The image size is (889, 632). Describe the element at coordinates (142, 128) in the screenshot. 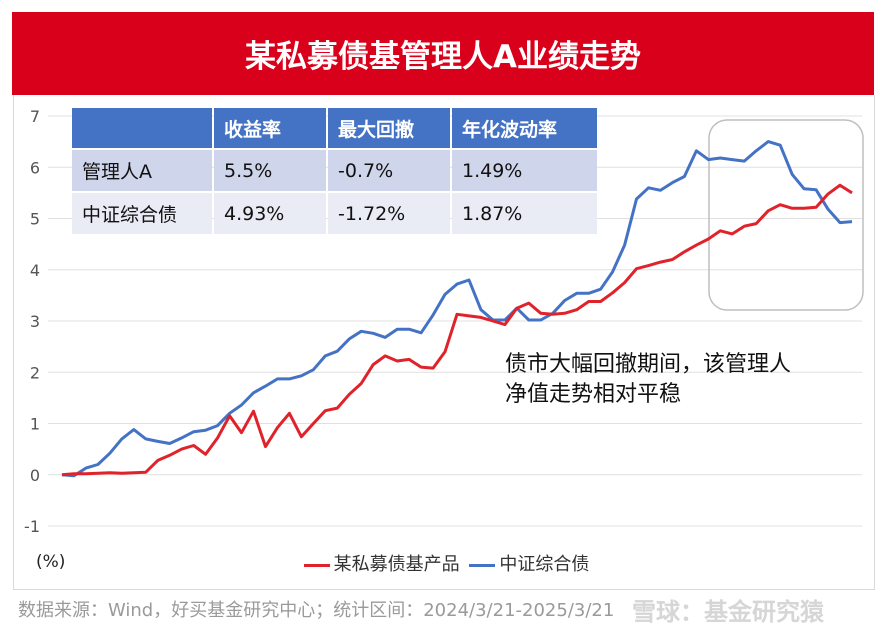

I see `table-header` at that location.